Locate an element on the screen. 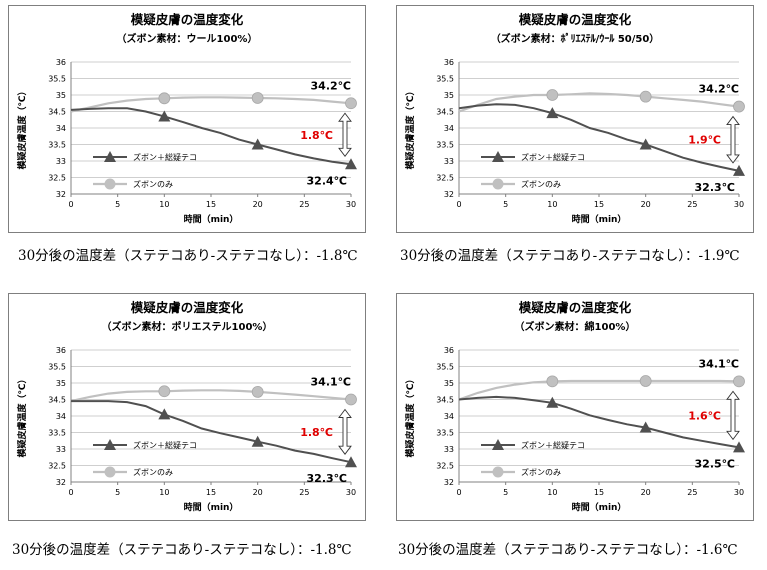 The height and width of the screenshot is (570, 767). difference-arrow is located at coordinates (345, 431).